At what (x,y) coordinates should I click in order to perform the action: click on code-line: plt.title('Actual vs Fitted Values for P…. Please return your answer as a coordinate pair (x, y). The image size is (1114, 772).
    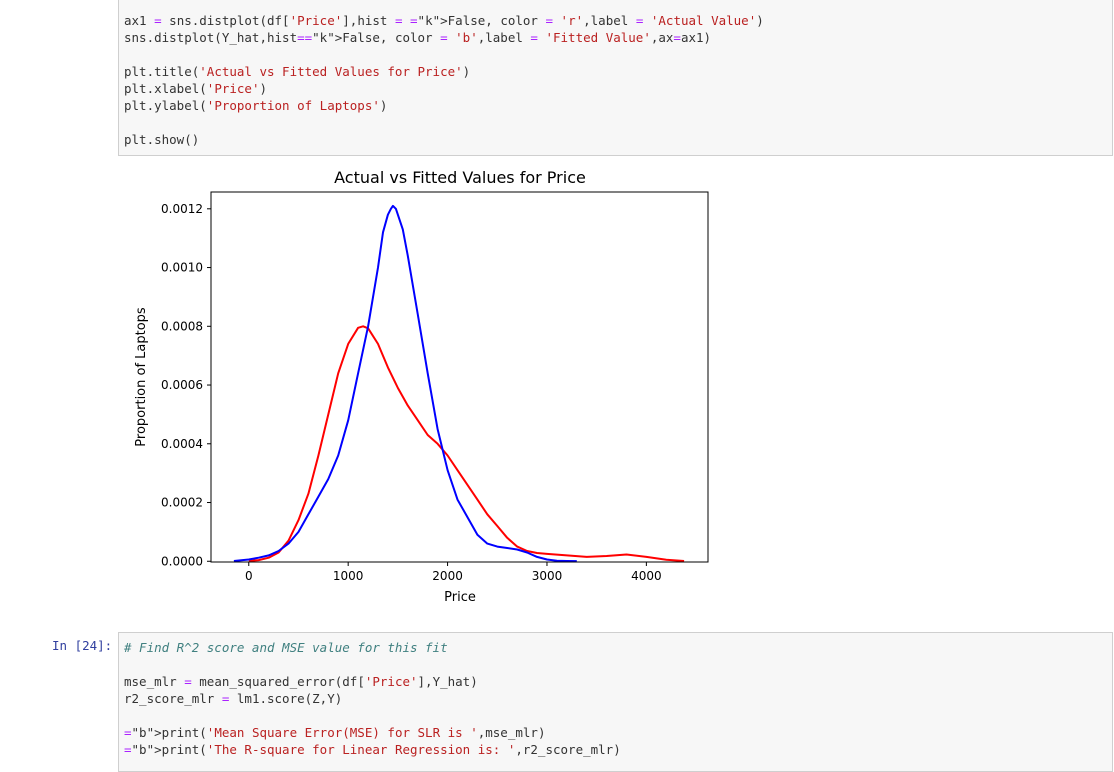
    Looking at the image, I should click on (297, 71).